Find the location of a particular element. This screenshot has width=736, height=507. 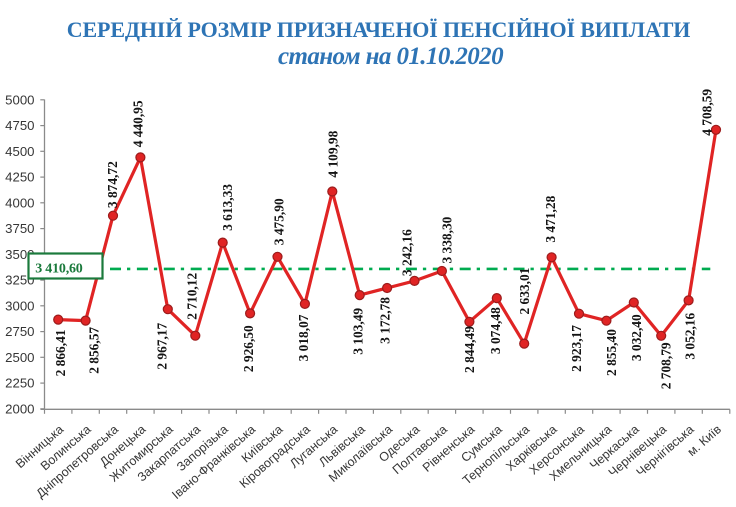

svg-text: 3 471,28 is located at coordinates (550, 218).